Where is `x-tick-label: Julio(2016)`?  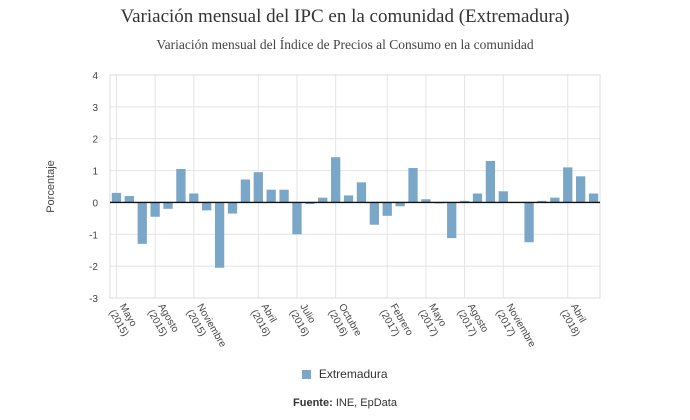 x-tick-label: Julio(2016) is located at coordinates (304, 320).